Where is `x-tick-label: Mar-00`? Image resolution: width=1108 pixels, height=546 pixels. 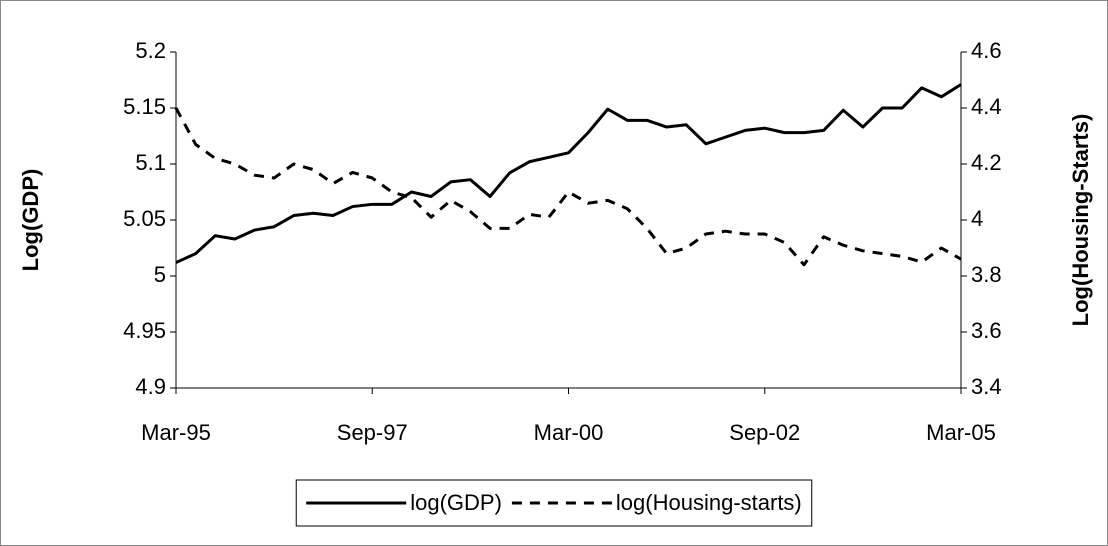 x-tick-label: Mar-00 is located at coordinates (569, 432).